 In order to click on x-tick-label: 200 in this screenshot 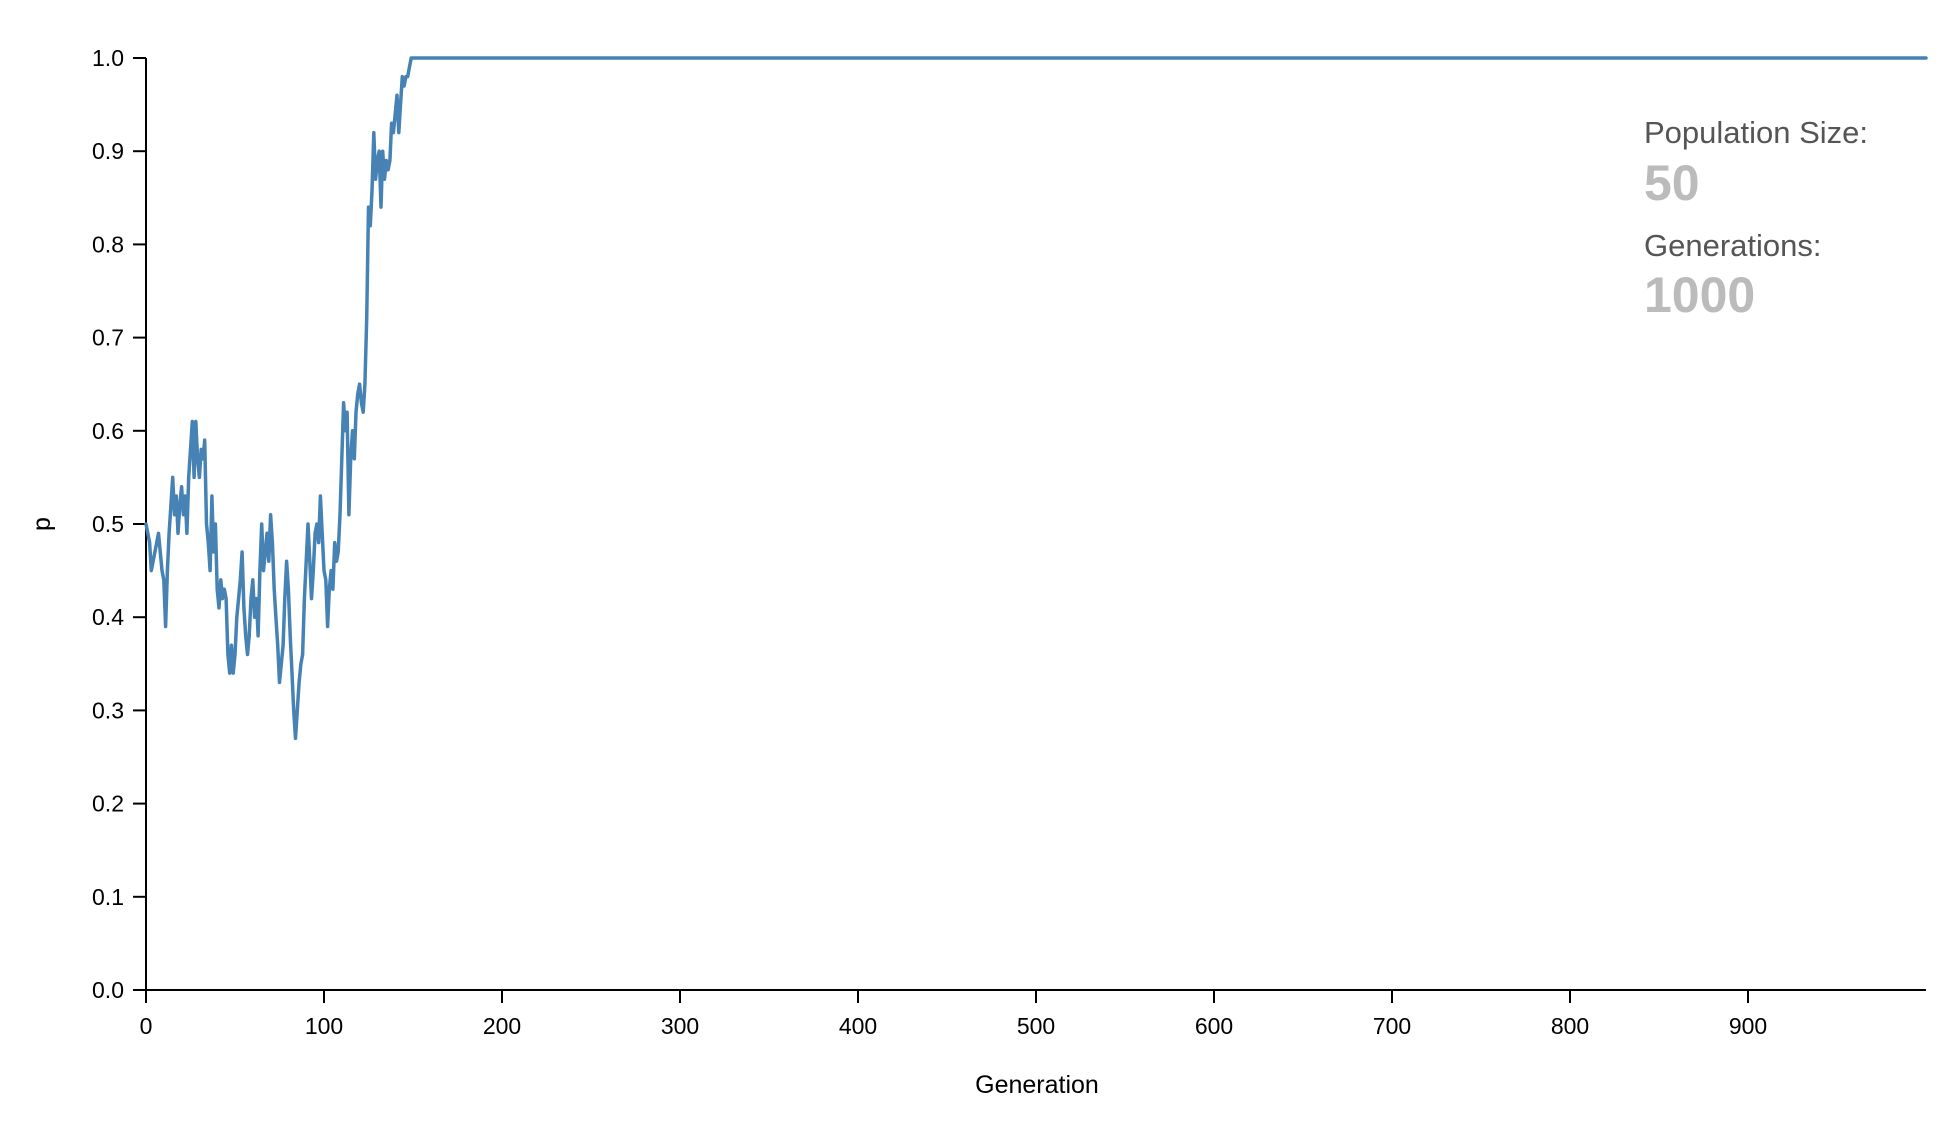, I will do `click(502, 1026)`.